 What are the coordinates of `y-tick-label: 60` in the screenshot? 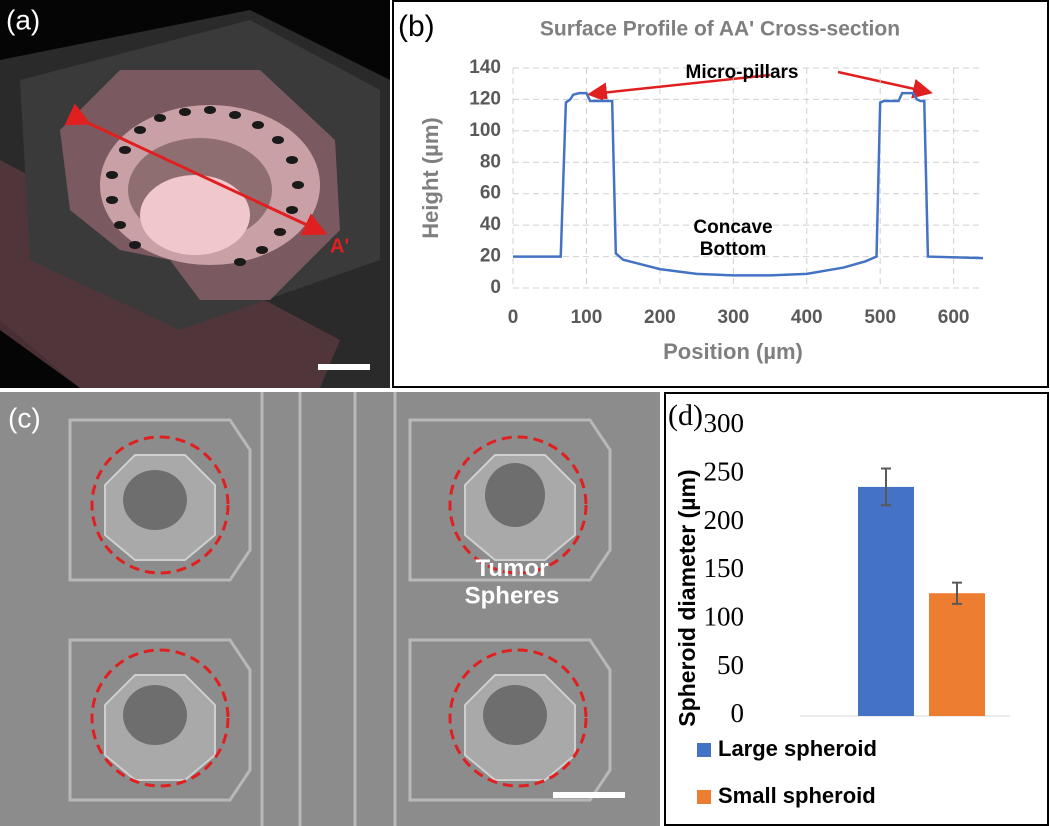 It's located at (490, 193).